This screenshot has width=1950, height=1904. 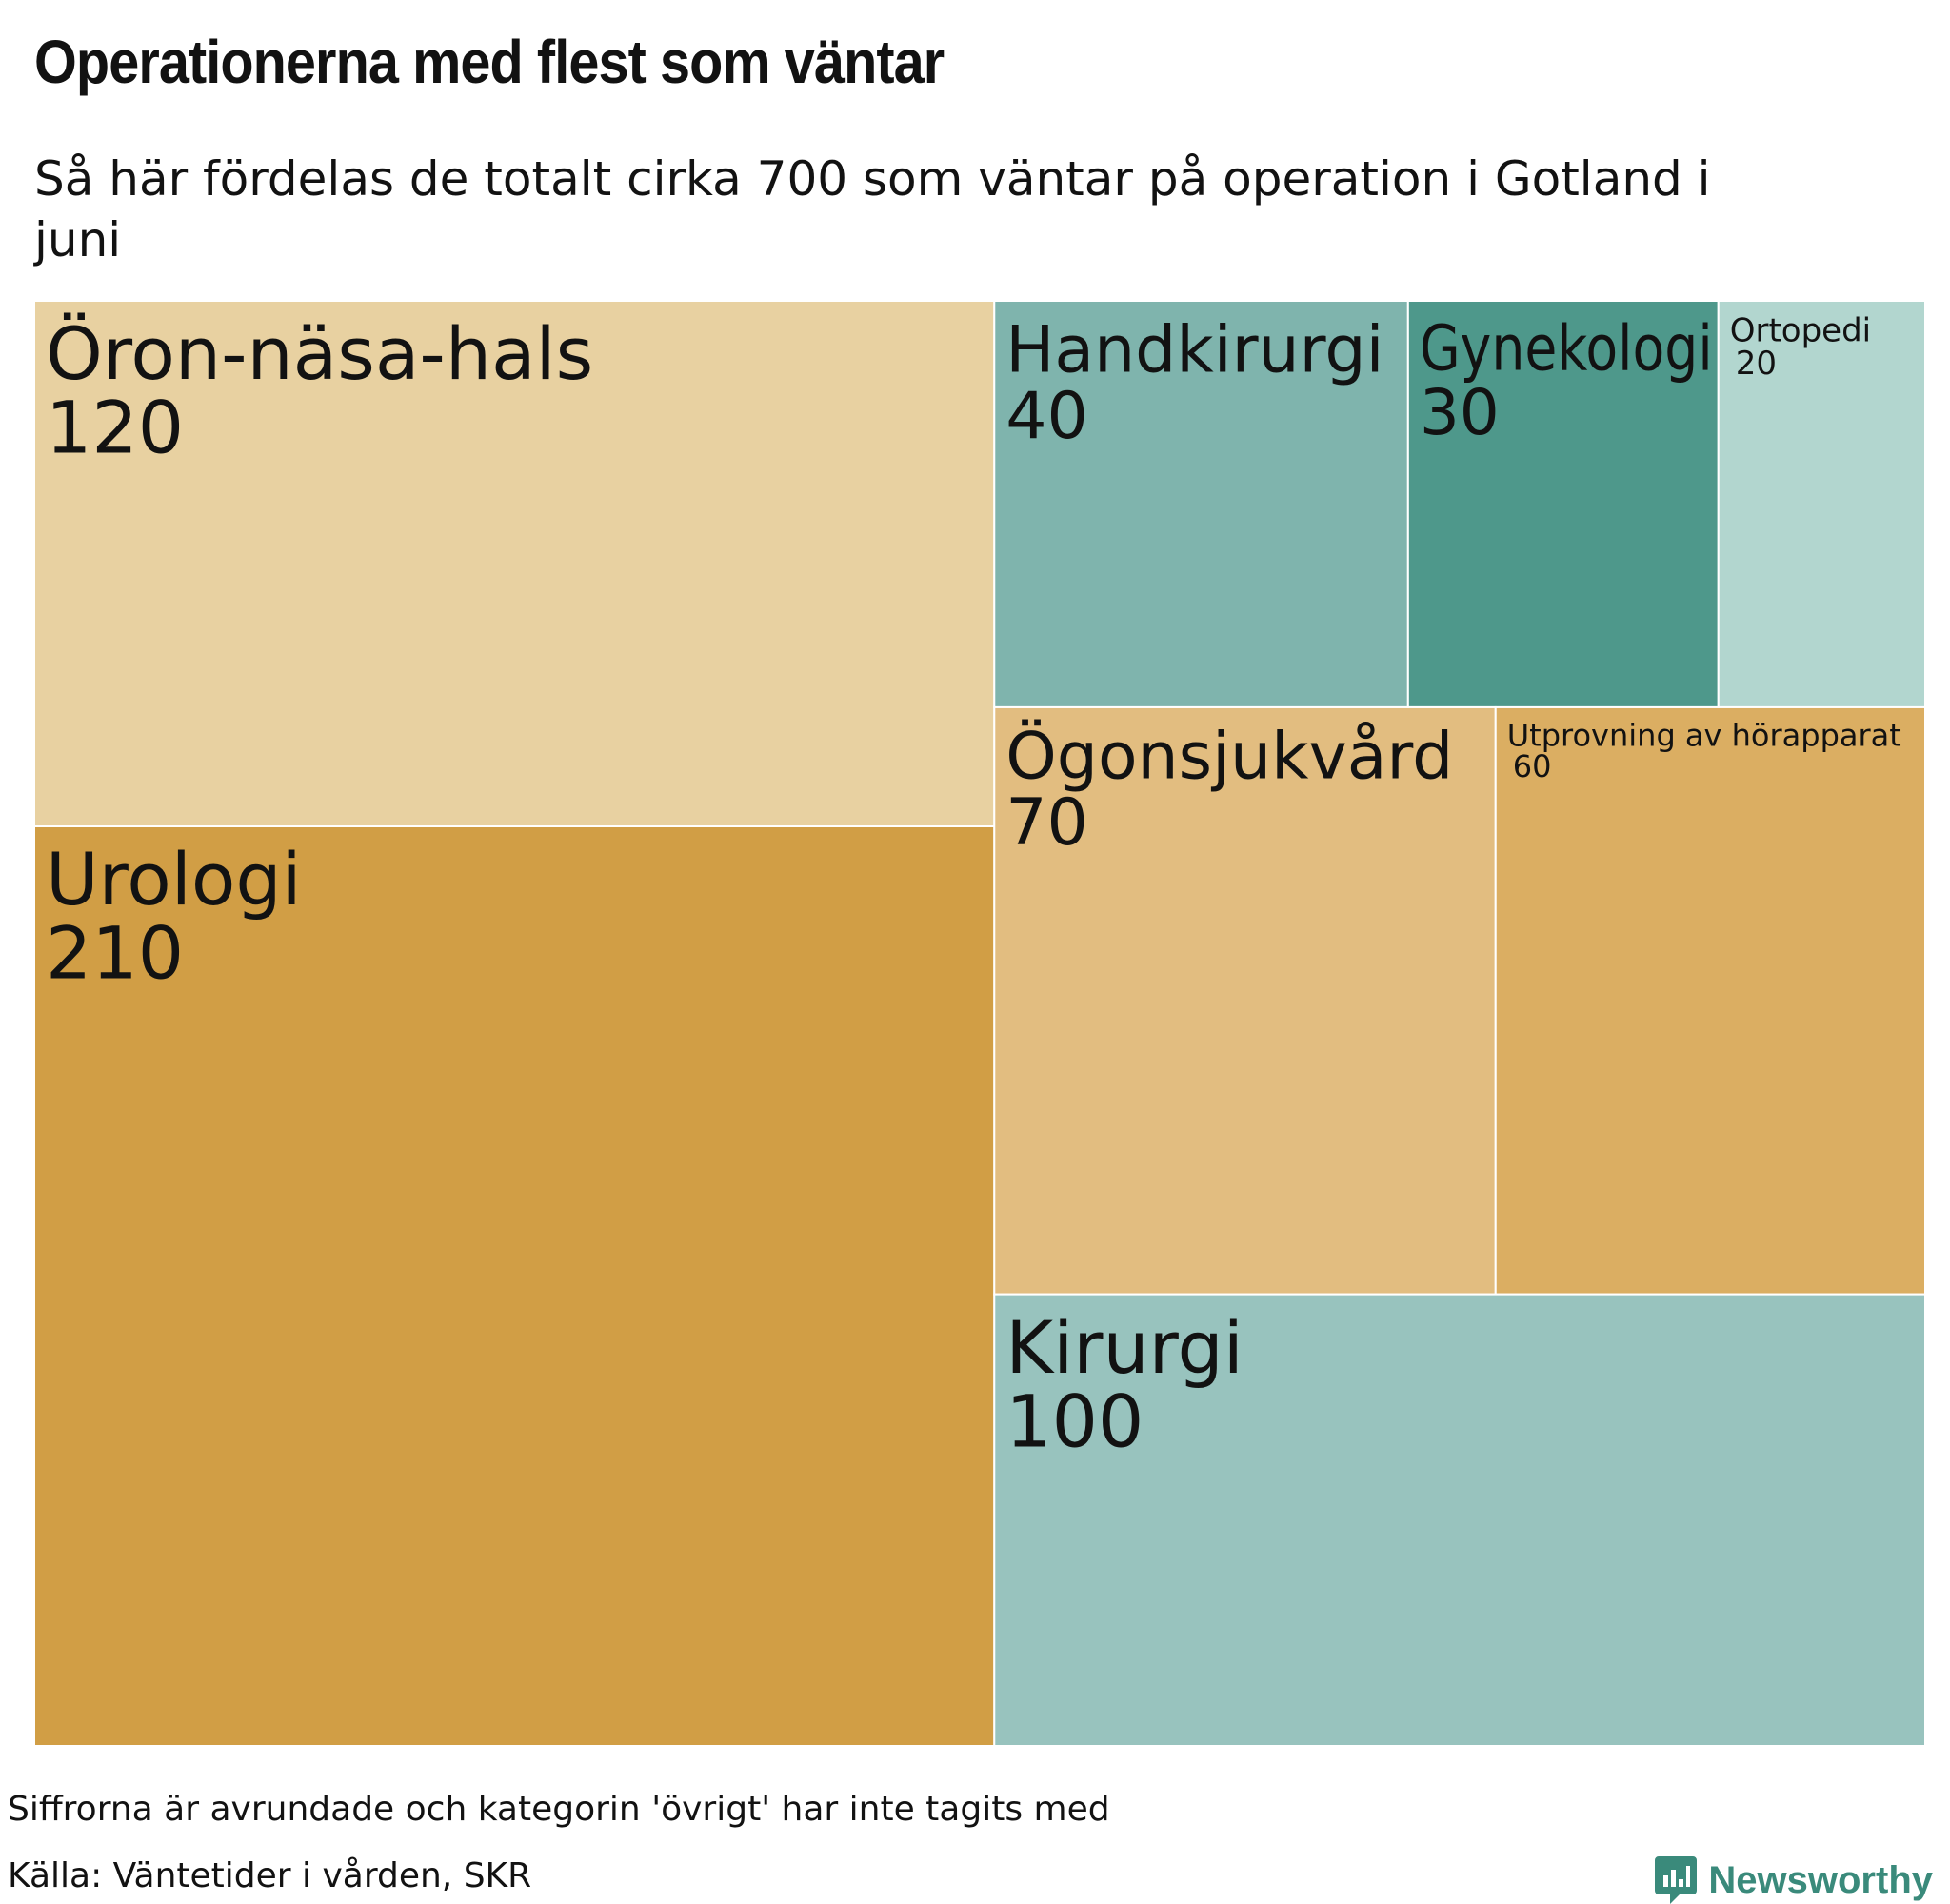 I want to click on tile-value-kirurgi: 100, so click(x=1074, y=1420).